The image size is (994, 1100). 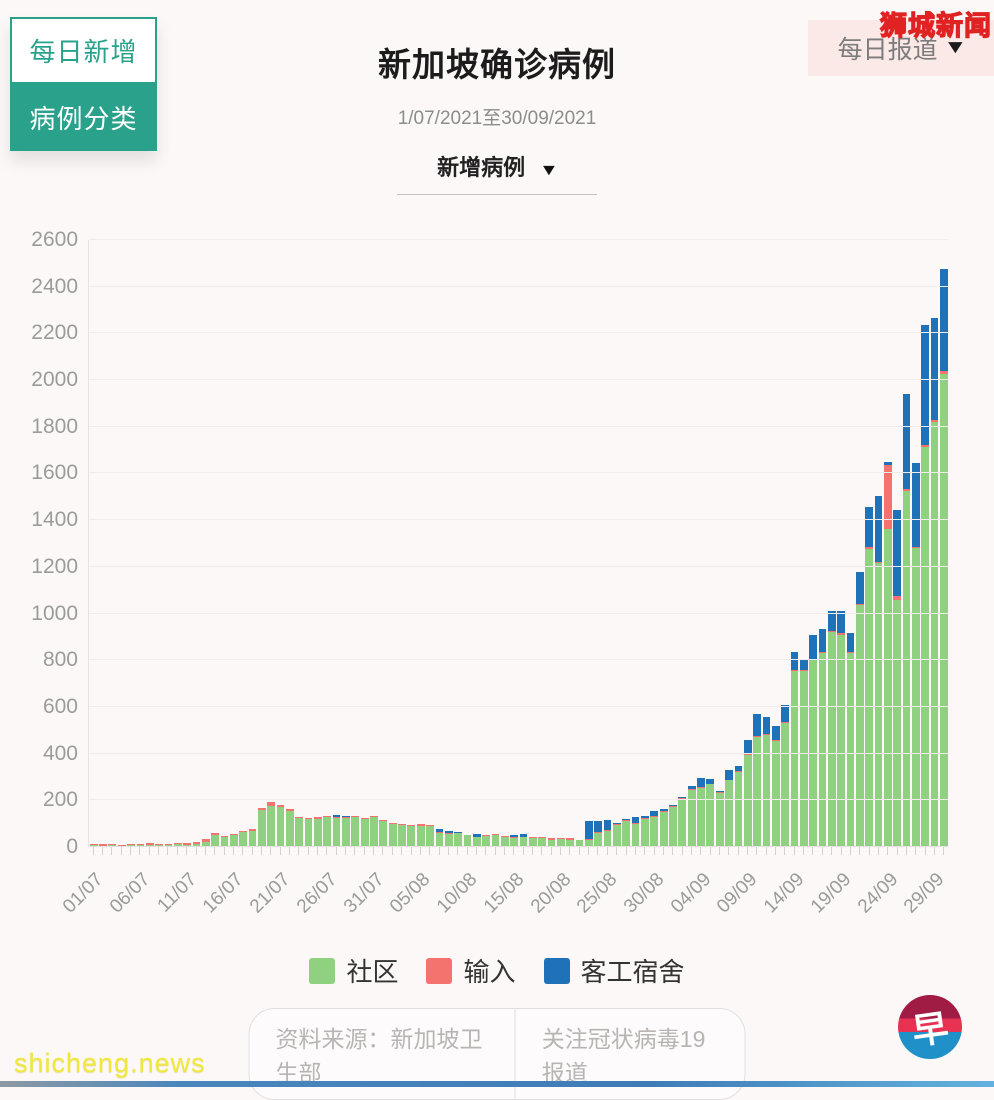 What do you see at coordinates (60, 800) in the screenshot?
I see `y-tick-label: 200` at bounding box center [60, 800].